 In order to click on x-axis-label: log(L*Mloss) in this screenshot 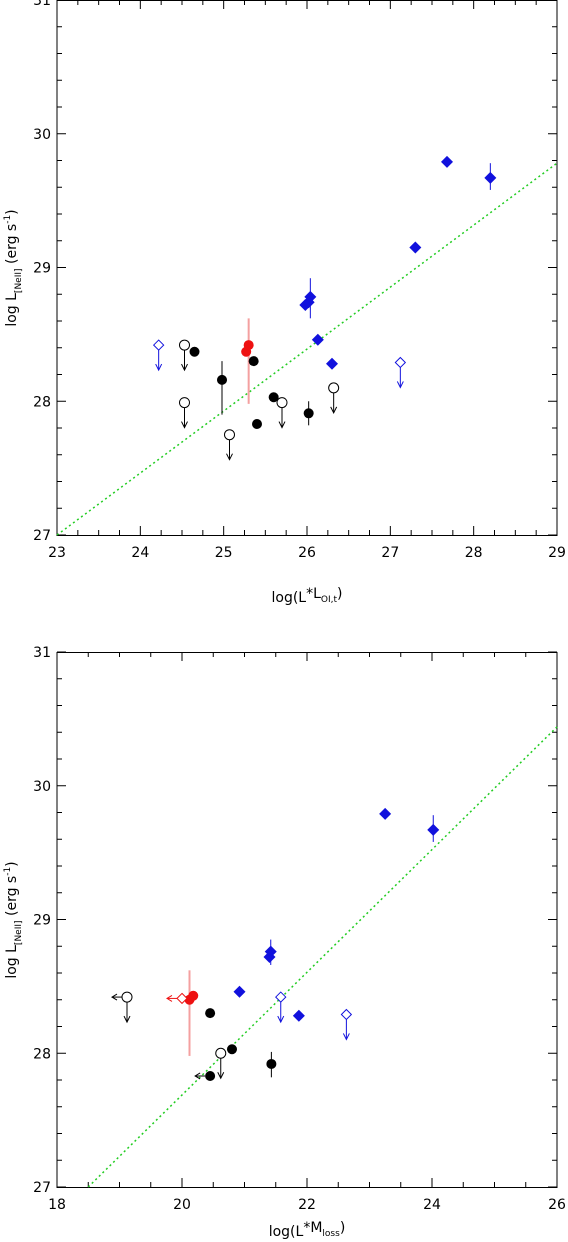, I will do `click(307, 1230)`.